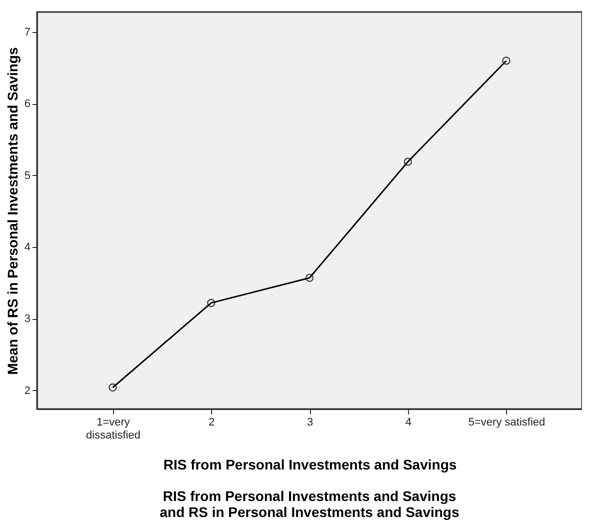  I want to click on x-tick-label: 3, so click(310, 422).